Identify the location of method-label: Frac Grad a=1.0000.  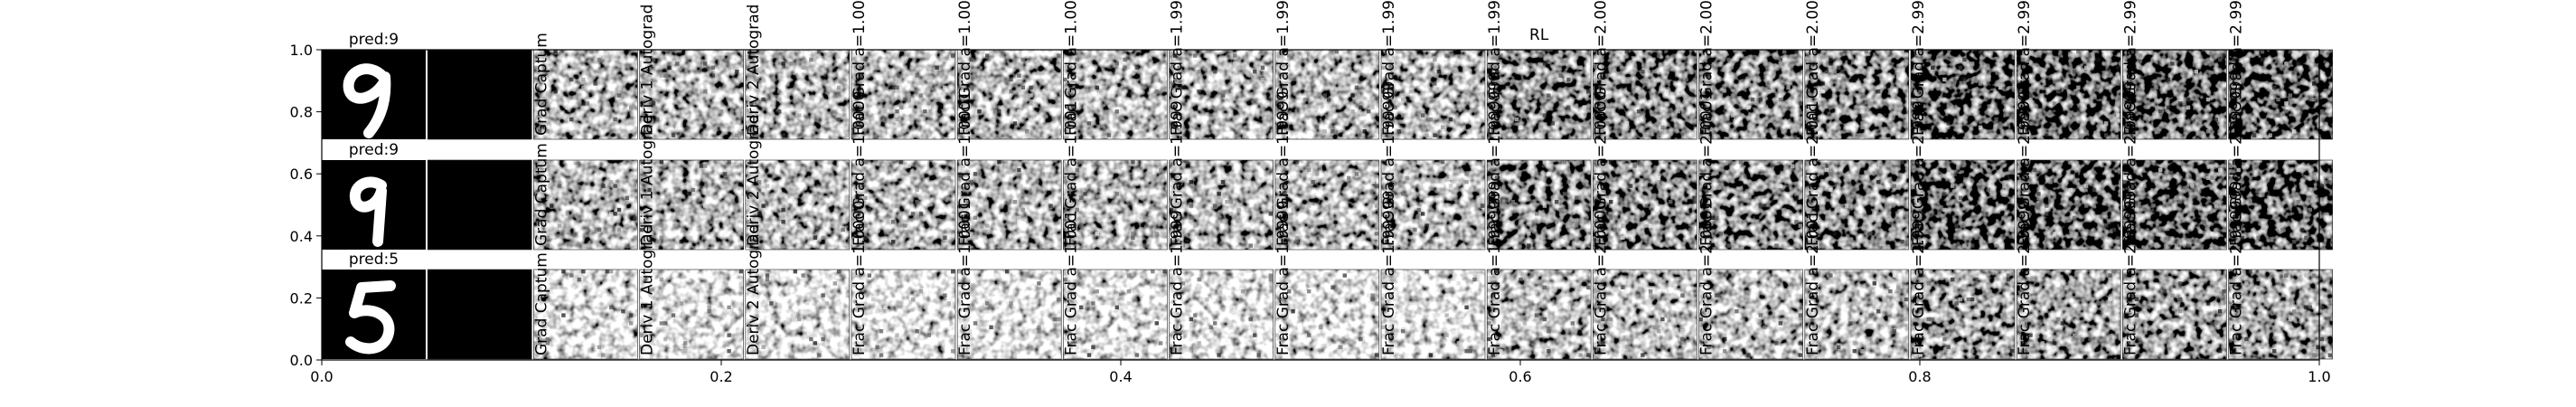
(860, 68).